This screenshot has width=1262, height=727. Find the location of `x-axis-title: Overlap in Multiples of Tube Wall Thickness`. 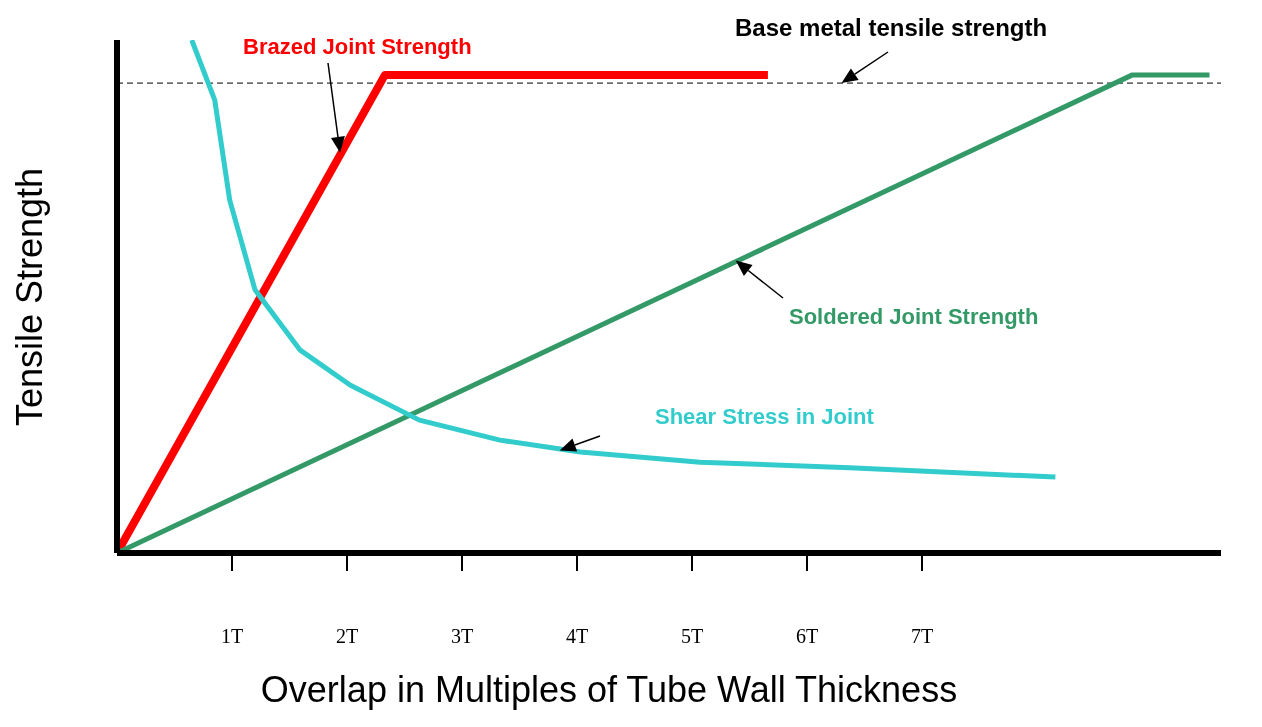

x-axis-title: Overlap in Multiples of Tube Wall Thickness is located at coordinates (609, 690).